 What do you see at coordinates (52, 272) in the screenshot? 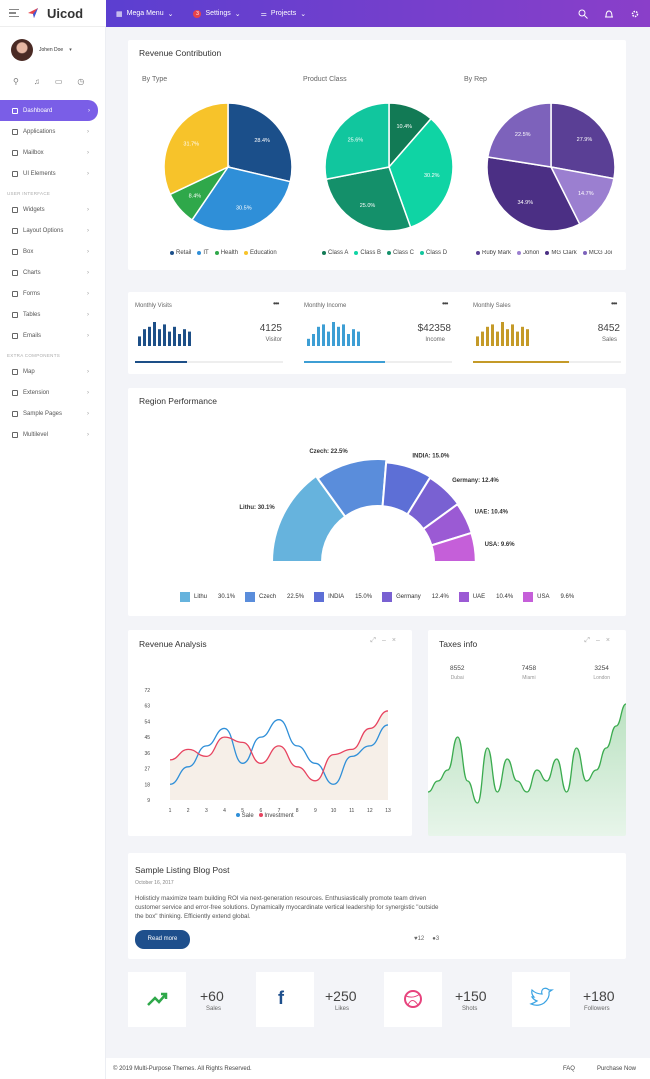
I see `sidebar-item-charts: Charts ›` at bounding box center [52, 272].